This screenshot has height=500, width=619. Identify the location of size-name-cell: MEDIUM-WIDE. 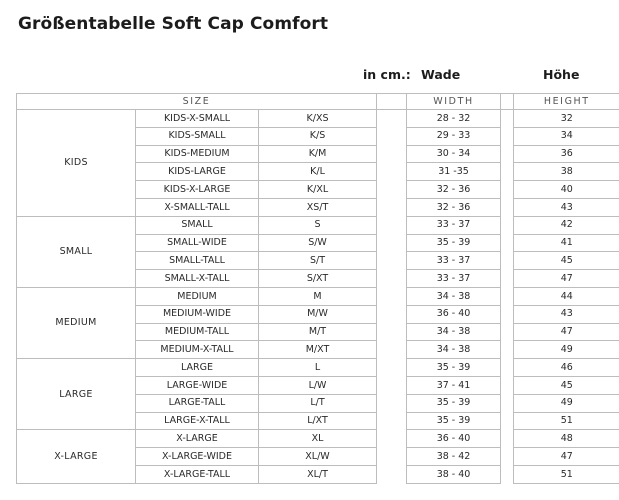
(197, 314).